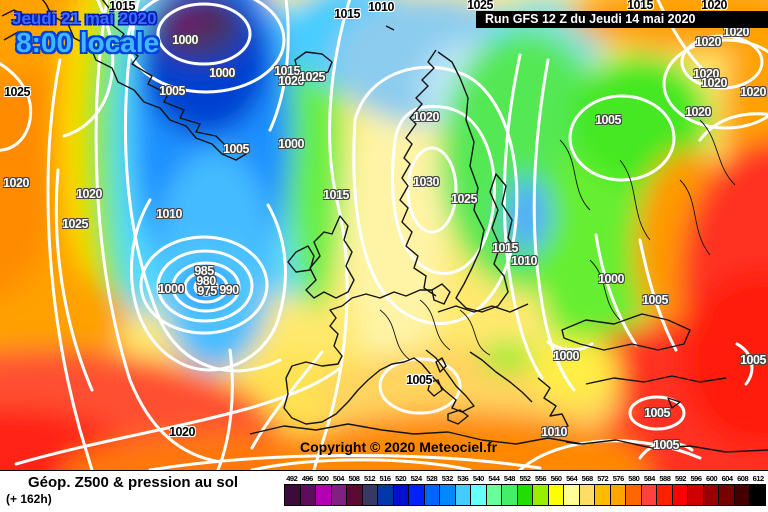 This screenshot has height=512, width=768. What do you see at coordinates (323, 478) in the screenshot?
I see `legend-value: 500` at bounding box center [323, 478].